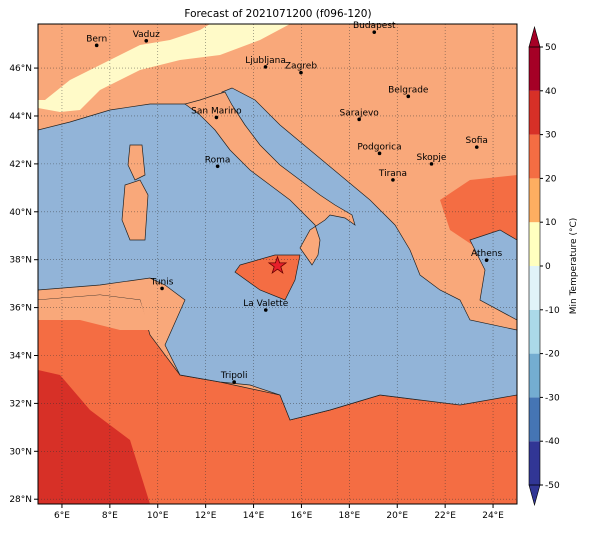 The width and height of the screenshot is (592, 533). What do you see at coordinates (20, 500) in the screenshot?
I see `y-tick-label: 28°N` at bounding box center [20, 500].